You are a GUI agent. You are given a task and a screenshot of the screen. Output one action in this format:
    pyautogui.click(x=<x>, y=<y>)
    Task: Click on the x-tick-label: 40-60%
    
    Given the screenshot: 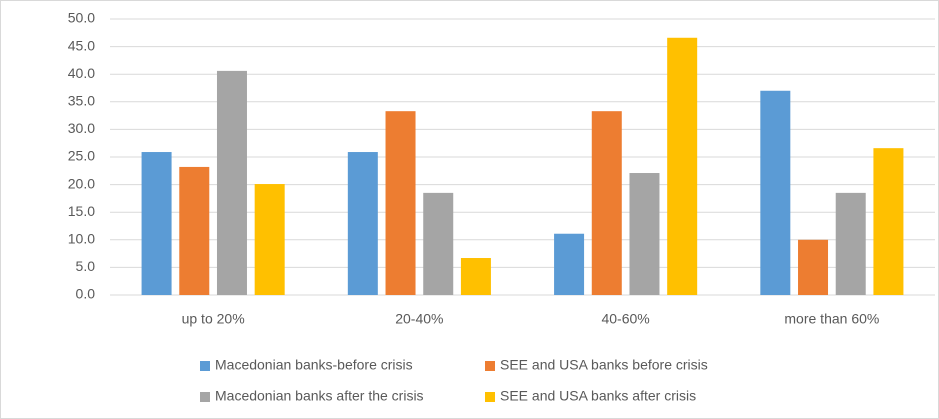 What is the action you would take?
    pyautogui.click(x=625, y=319)
    